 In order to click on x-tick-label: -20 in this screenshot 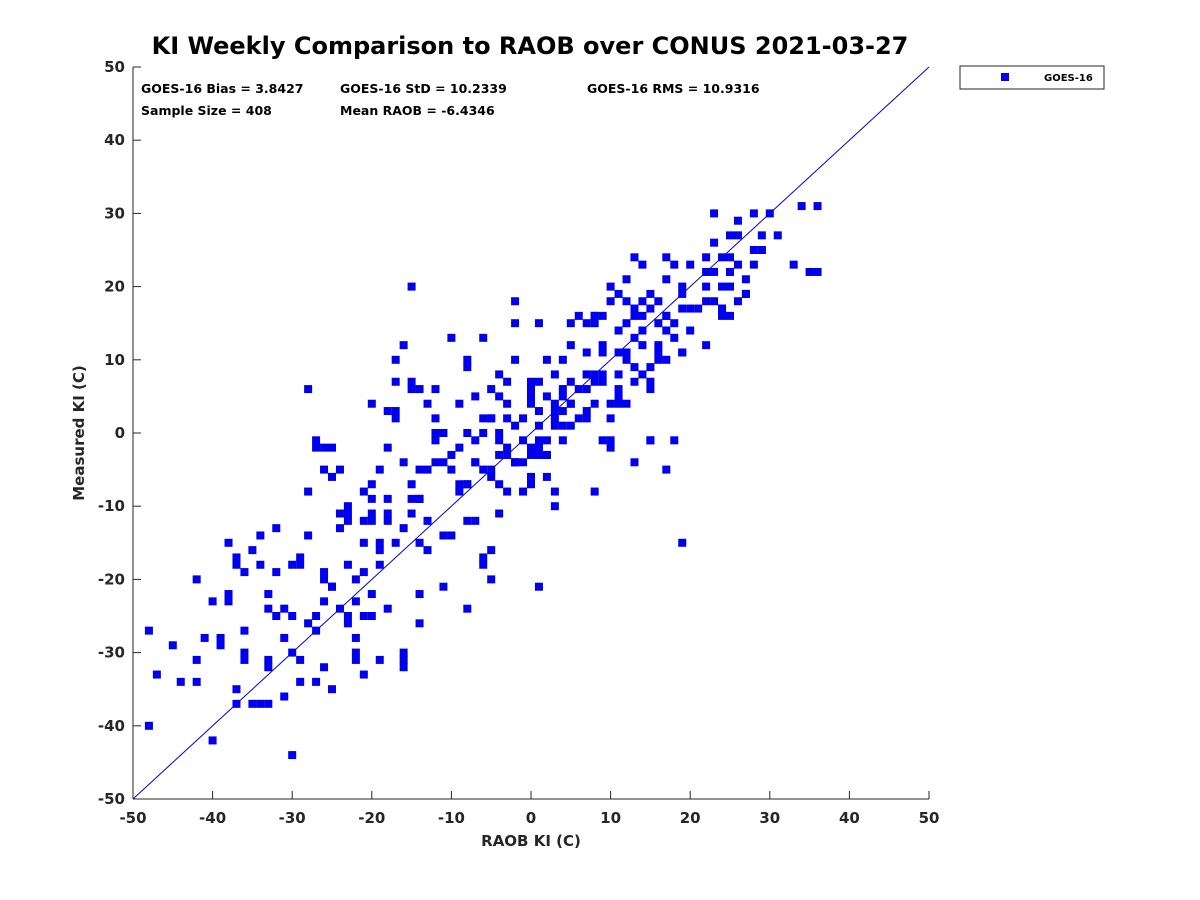, I will do `click(371, 818)`.